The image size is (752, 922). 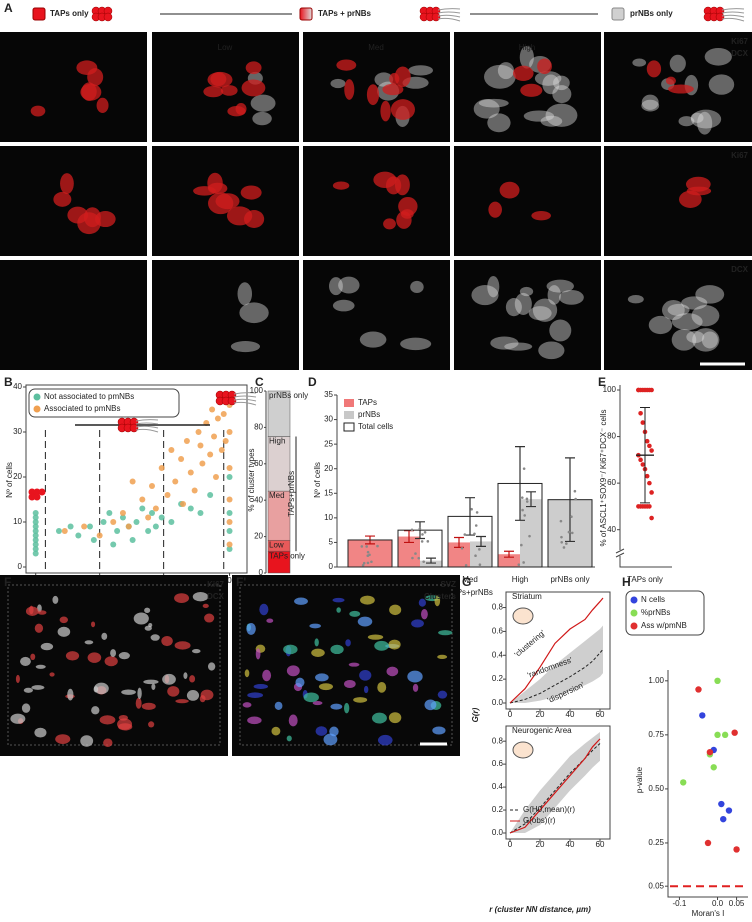 I want to click on error-bar, so click(x=645, y=455).